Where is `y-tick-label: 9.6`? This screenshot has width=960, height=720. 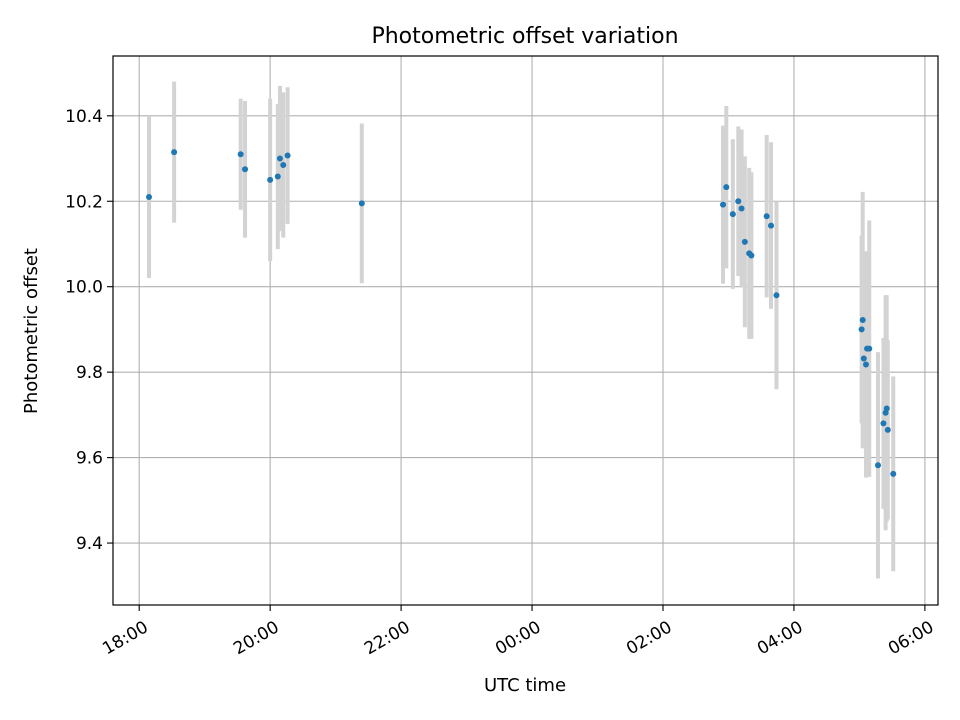 y-tick-label: 9.6 is located at coordinates (89, 459).